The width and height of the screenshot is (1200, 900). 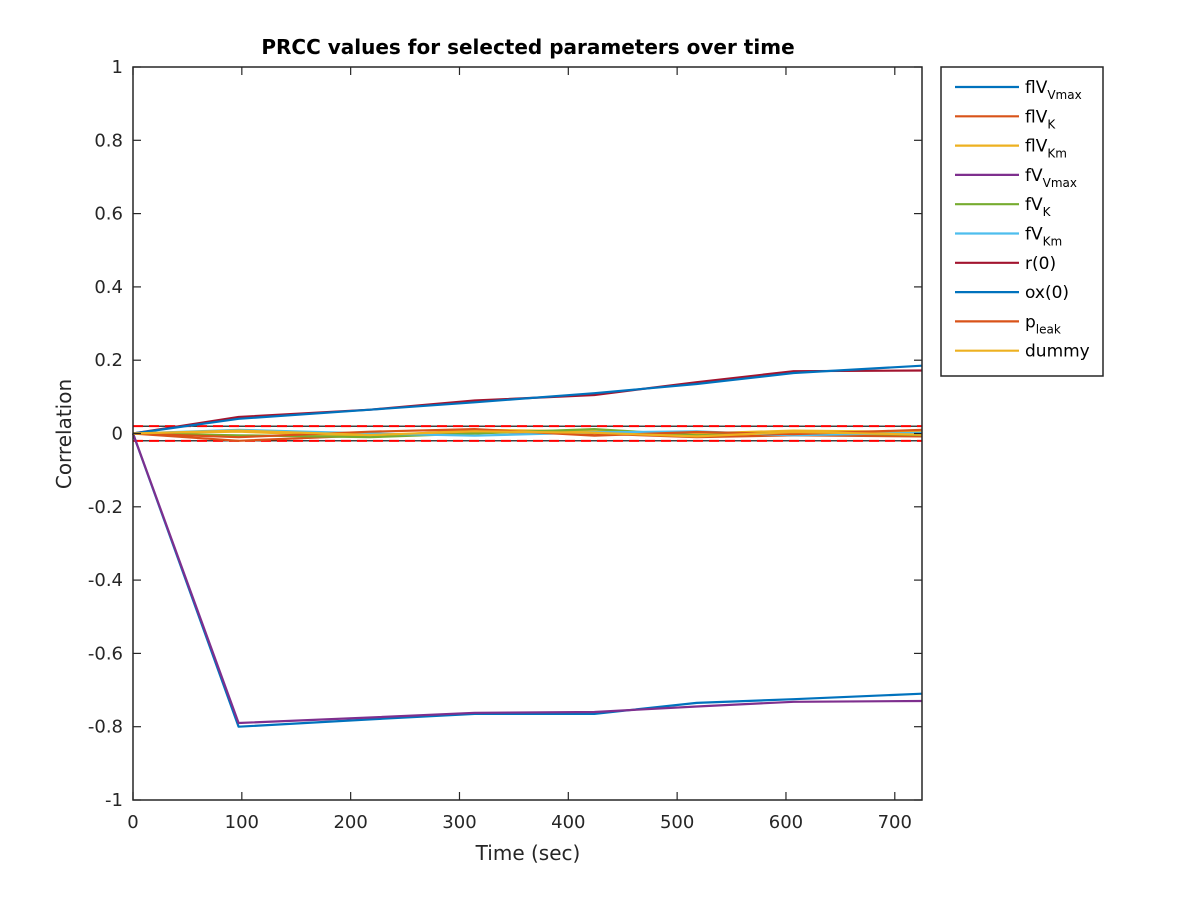 I want to click on series-line-dummy, so click(x=527, y=433).